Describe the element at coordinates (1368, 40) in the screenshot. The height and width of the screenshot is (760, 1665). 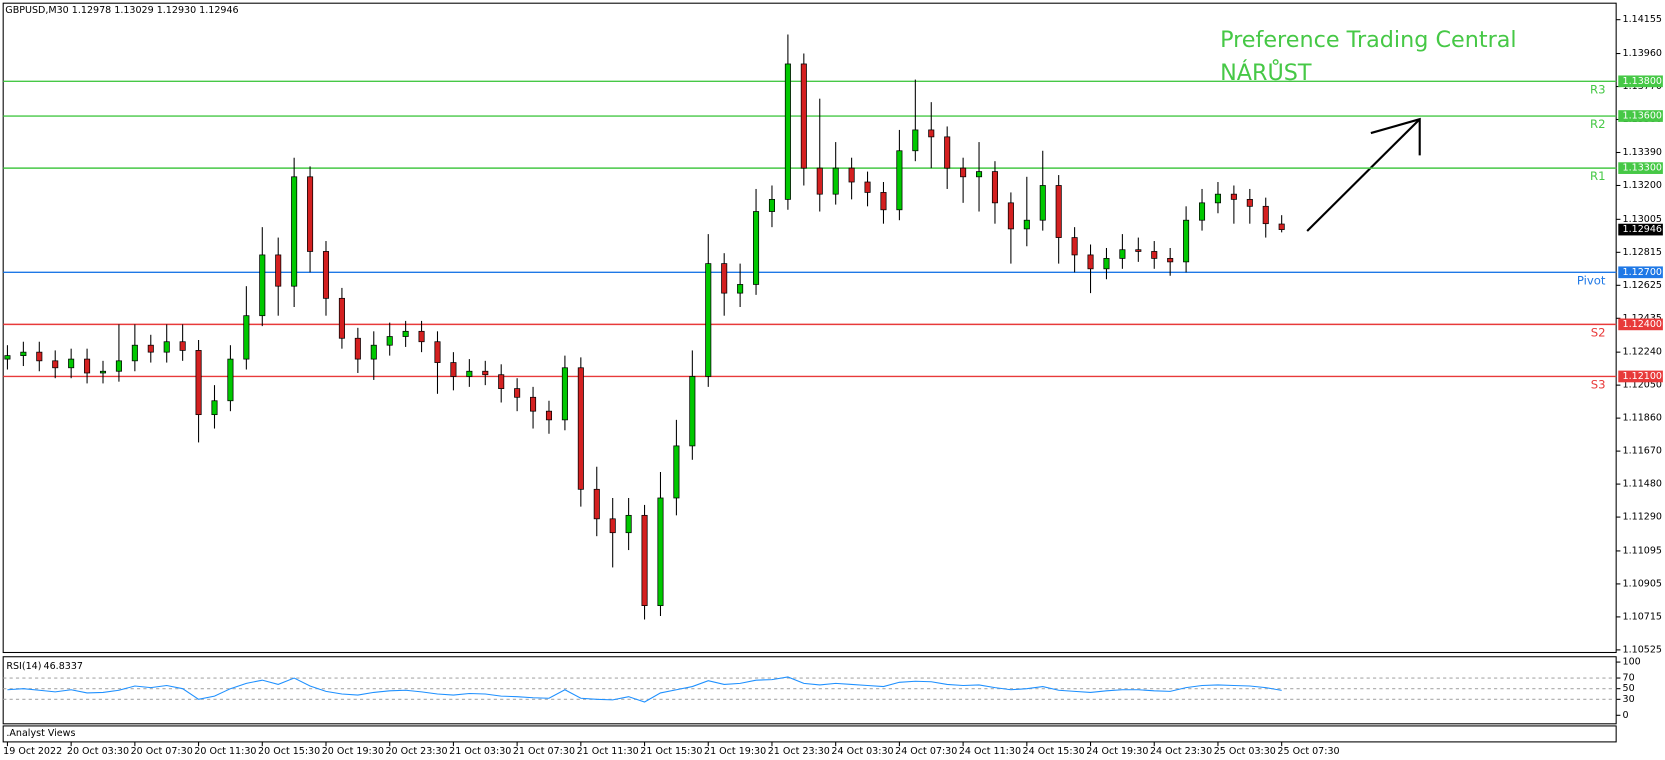
I see `annotation: Preference Trading Central` at that location.